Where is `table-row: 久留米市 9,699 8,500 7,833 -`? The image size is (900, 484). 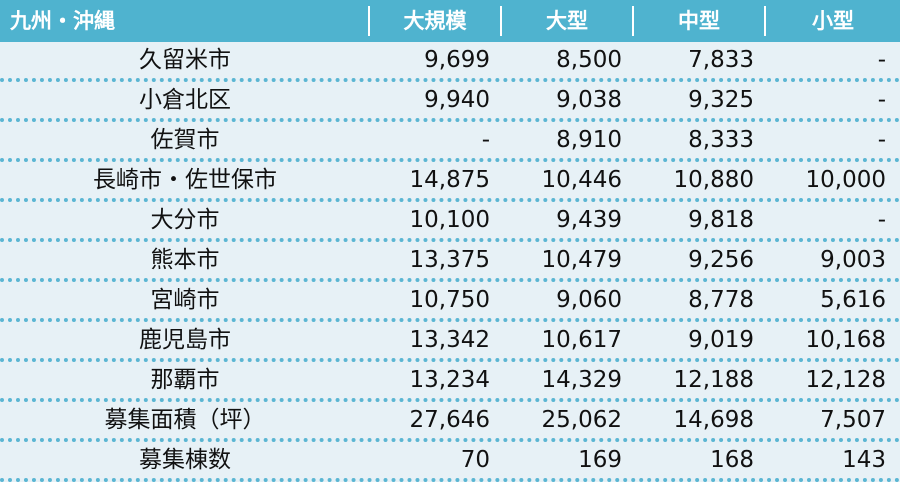
table-row: 久留米市 9,699 8,500 7,833 - is located at coordinates (450, 62).